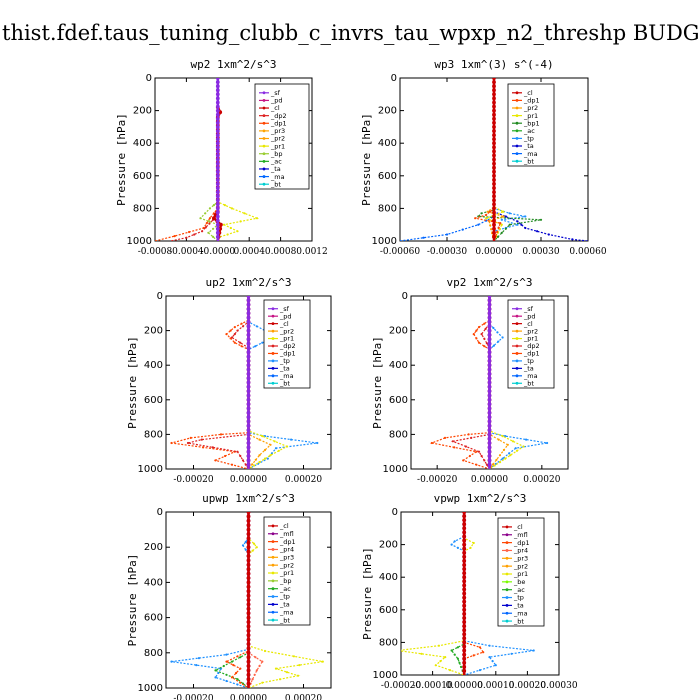  What do you see at coordinates (480, 593) in the screenshot?
I see `plot-frame` at bounding box center [480, 593].